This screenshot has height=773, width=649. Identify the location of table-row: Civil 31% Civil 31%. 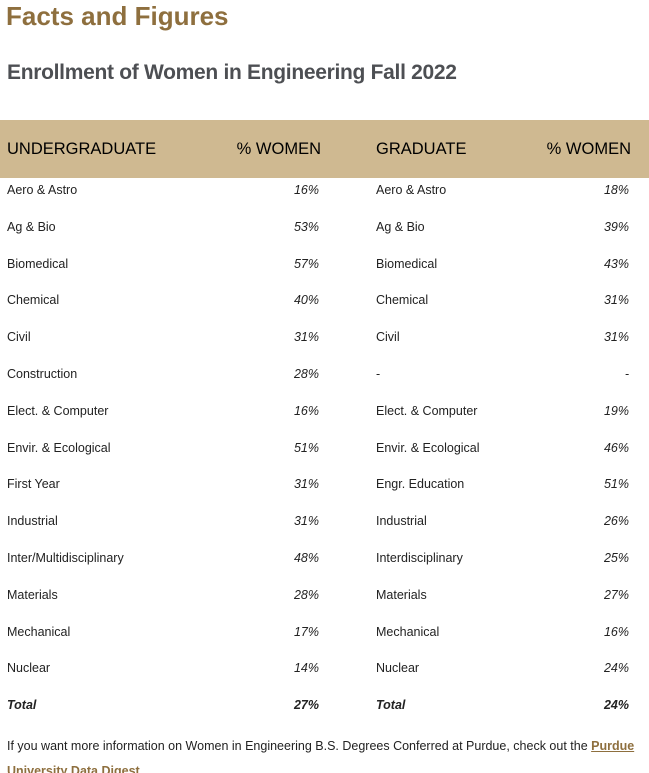
(324, 343).